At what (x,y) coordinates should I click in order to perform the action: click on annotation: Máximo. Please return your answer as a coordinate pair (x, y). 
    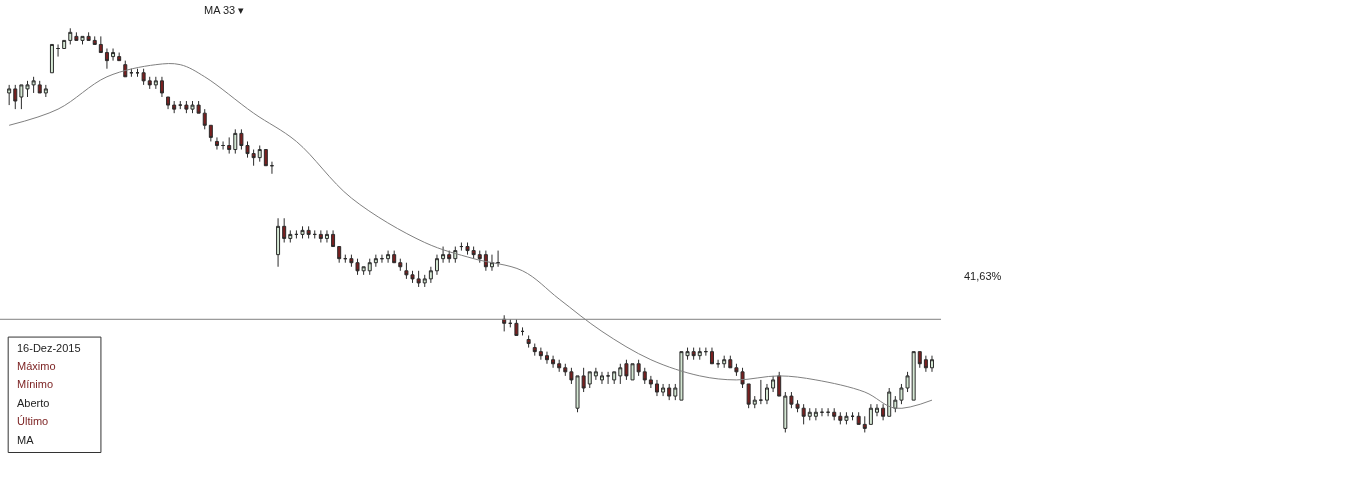
    Looking at the image, I should click on (36, 366).